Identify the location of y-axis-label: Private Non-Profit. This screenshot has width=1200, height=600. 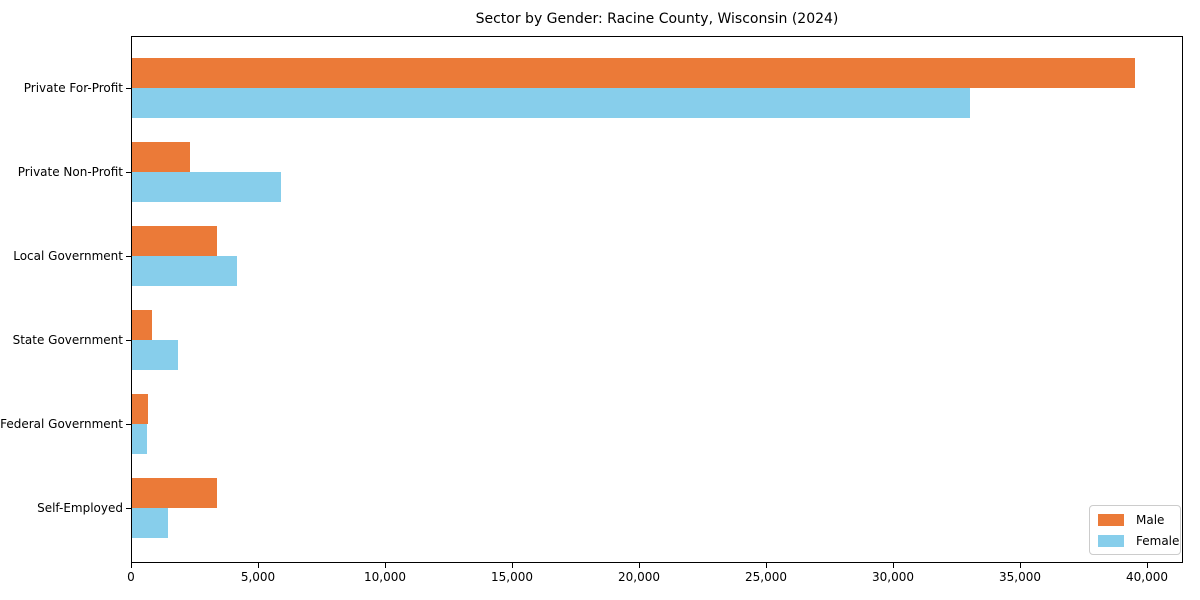
(70, 172).